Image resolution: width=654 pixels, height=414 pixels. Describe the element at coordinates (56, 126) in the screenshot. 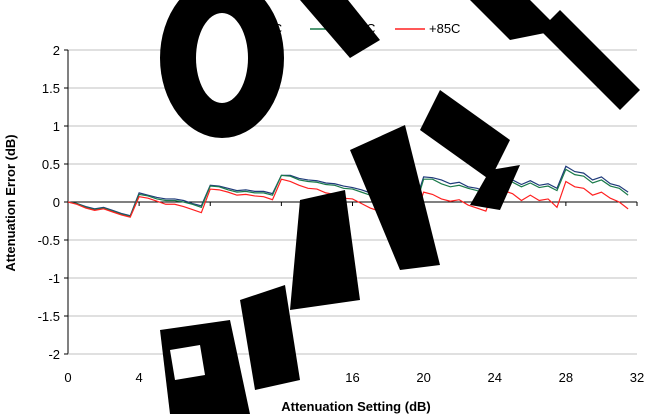

I see `y-tick-label: 1` at that location.